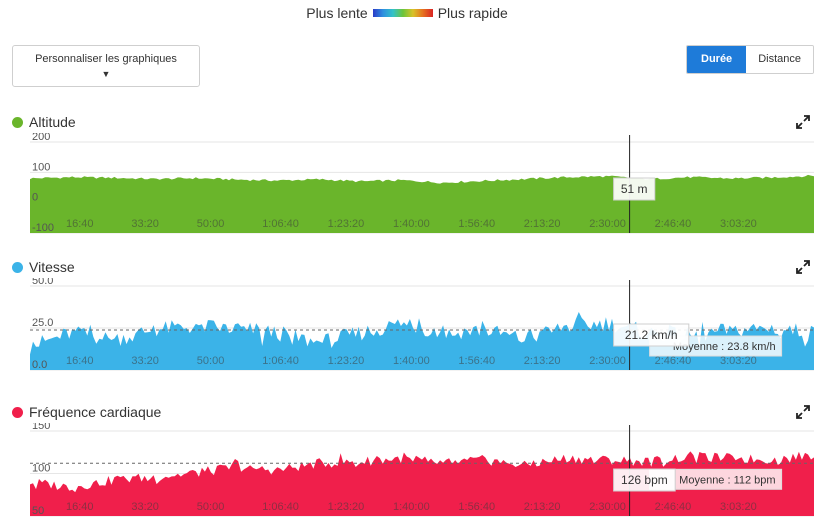  What do you see at coordinates (402, 13) in the screenshot?
I see `speed-gradient-bar` at bounding box center [402, 13].